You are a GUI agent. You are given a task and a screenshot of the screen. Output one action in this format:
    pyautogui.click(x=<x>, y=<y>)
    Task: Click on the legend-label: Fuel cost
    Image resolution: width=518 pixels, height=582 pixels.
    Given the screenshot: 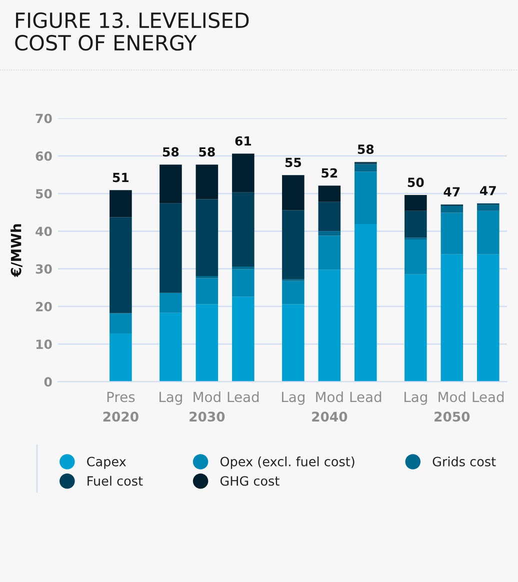 What is the action you would take?
    pyautogui.click(x=115, y=481)
    